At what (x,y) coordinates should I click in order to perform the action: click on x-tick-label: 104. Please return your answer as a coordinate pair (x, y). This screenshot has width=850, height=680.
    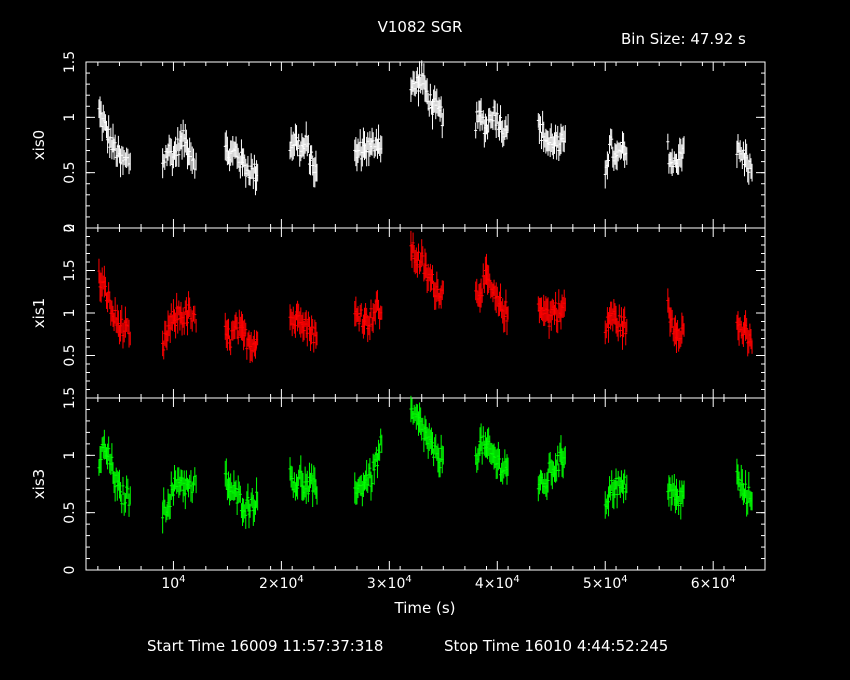
    Looking at the image, I should click on (173, 583).